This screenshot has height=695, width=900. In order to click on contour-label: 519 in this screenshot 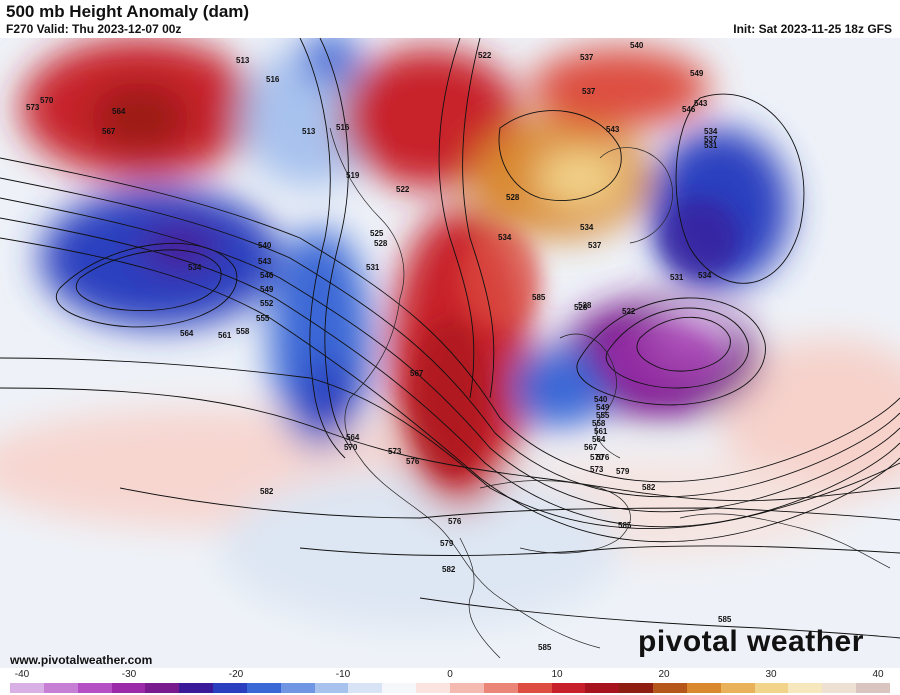, I will do `click(353, 175)`.